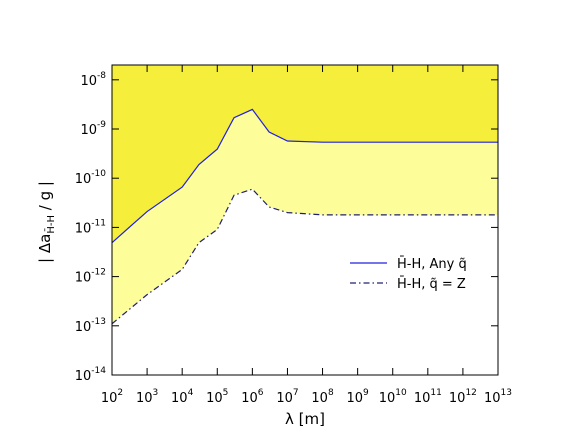 This screenshot has width=581, height=442. Describe the element at coordinates (191, 393) in the screenshot. I see `x-tick-exponent: 4` at that location.